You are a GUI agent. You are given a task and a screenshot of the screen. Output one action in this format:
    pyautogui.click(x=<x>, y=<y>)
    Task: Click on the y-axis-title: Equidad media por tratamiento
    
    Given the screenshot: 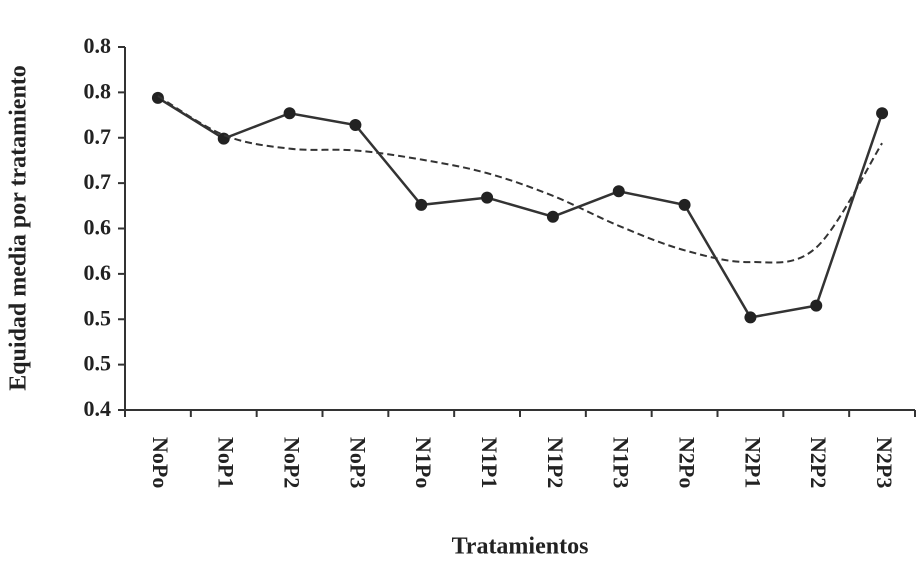 What is the action you would take?
    pyautogui.click(x=19, y=228)
    